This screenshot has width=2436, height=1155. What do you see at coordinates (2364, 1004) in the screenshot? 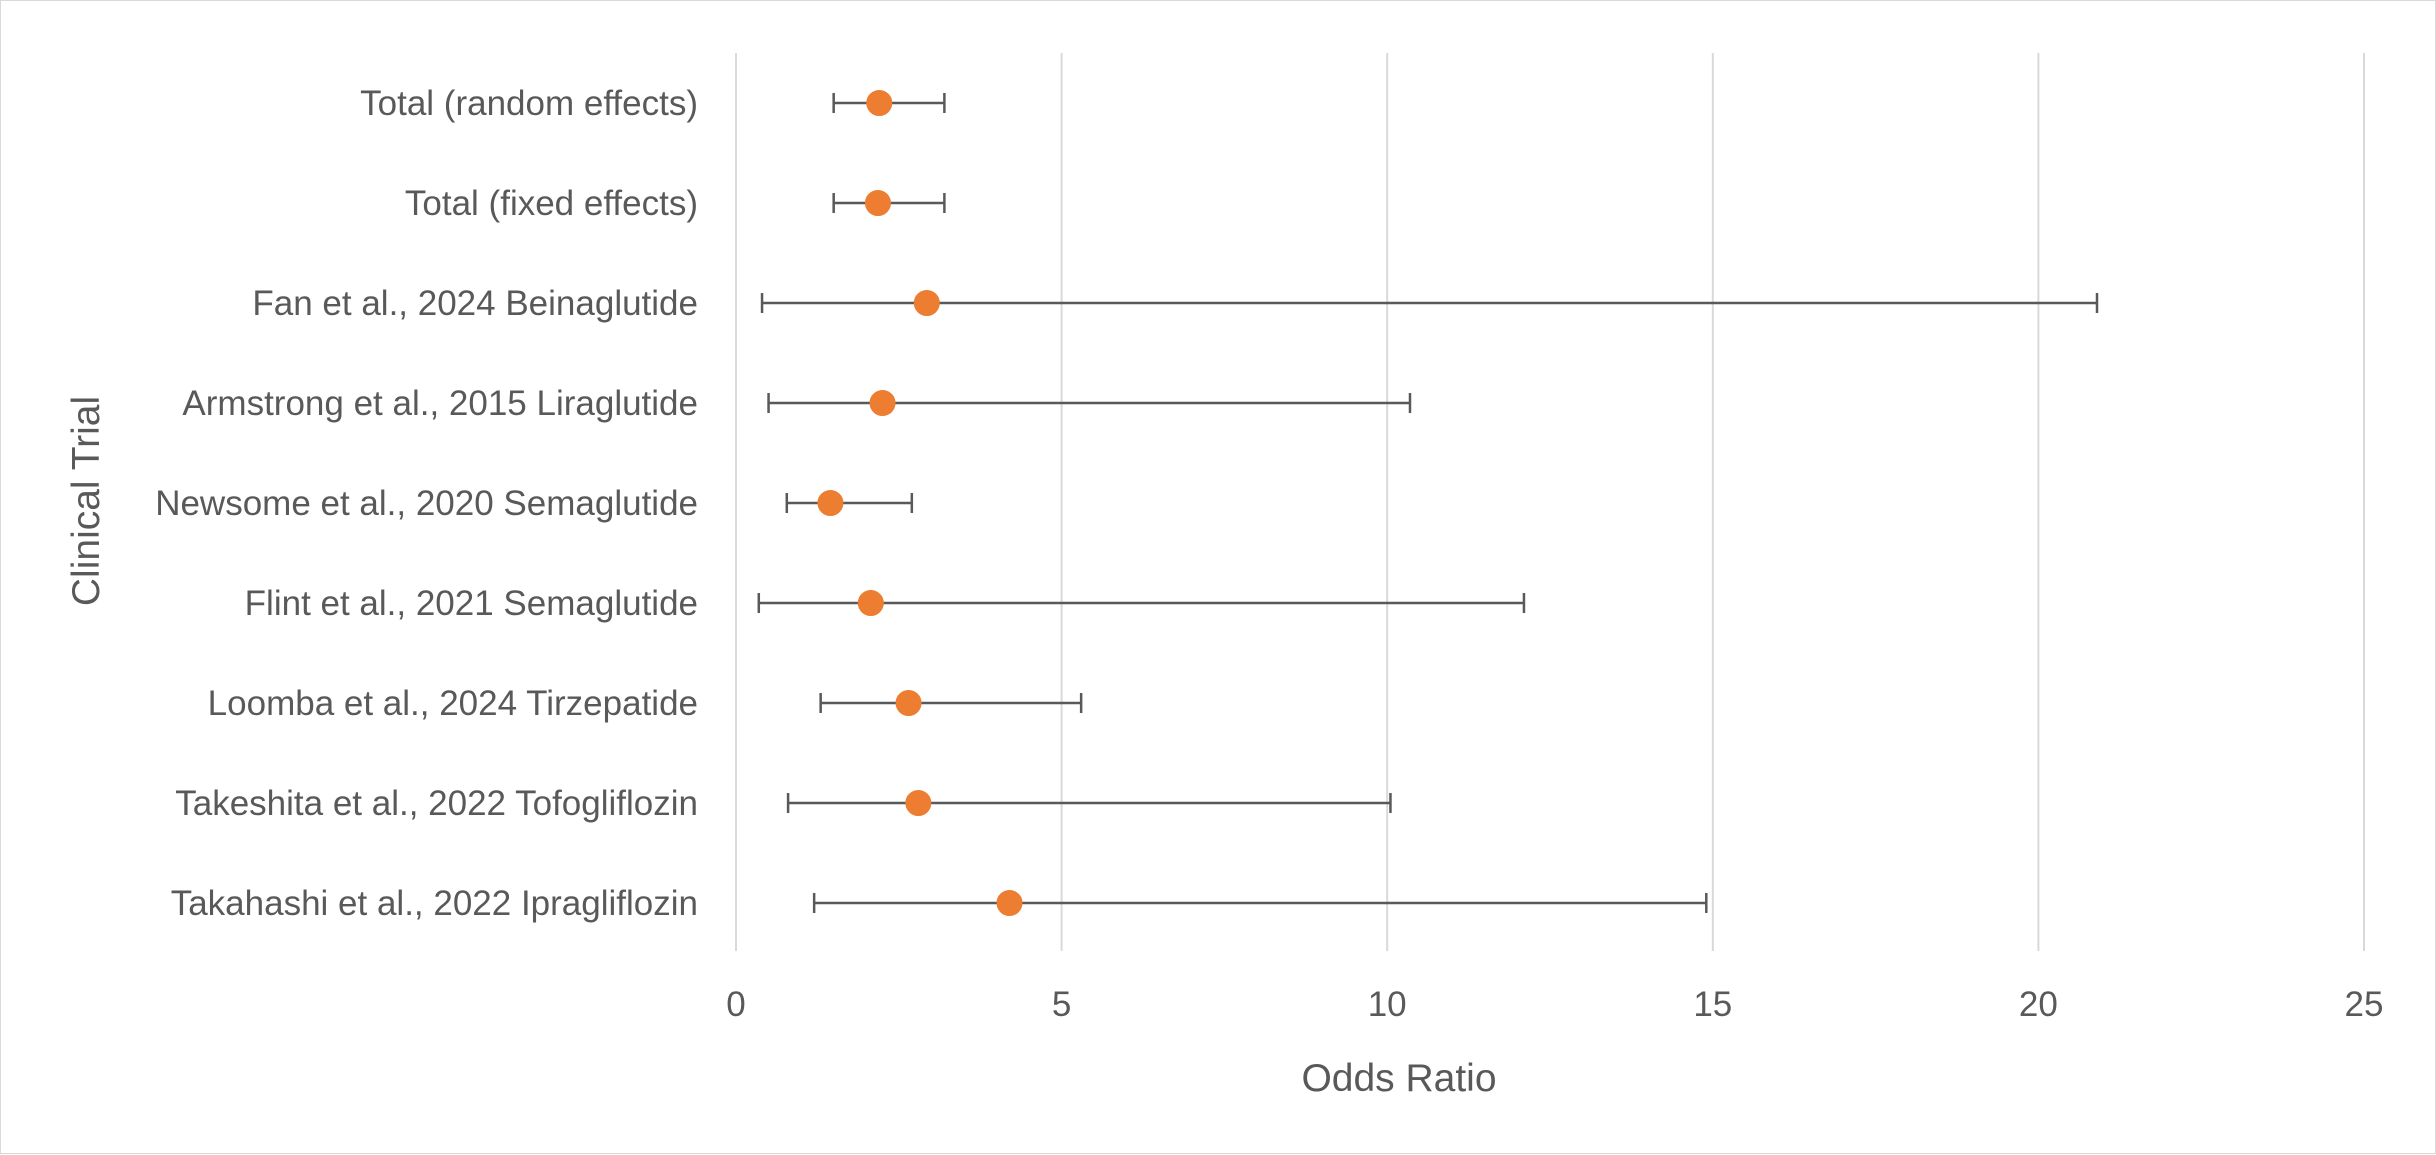
I see `x-tick-label: 25` at bounding box center [2364, 1004].